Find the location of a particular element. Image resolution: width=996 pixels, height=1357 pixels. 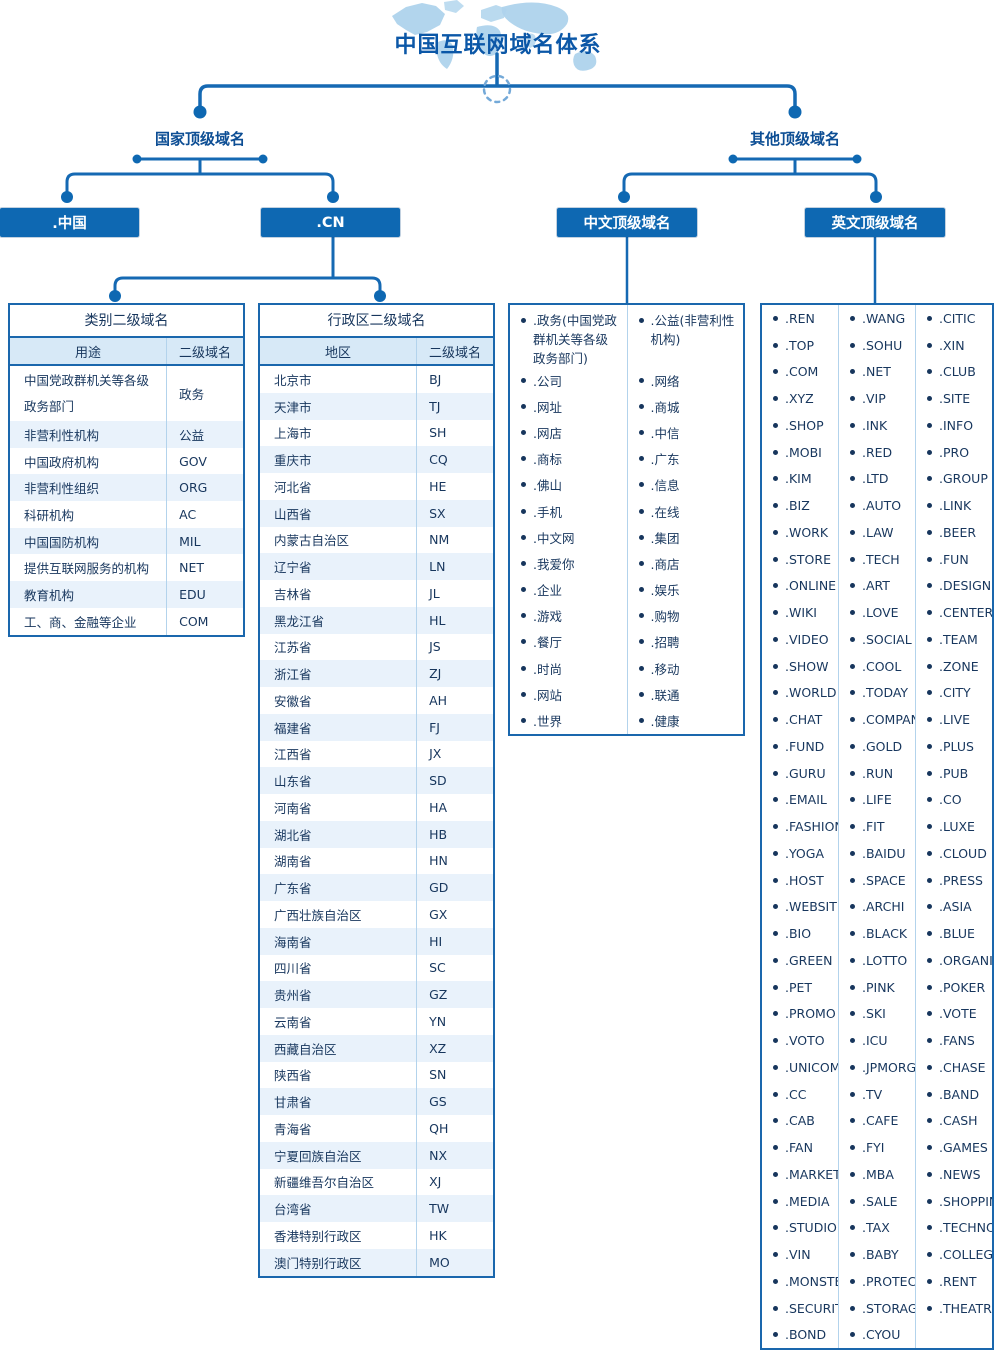

list-item: .LIFE is located at coordinates (876, 800).